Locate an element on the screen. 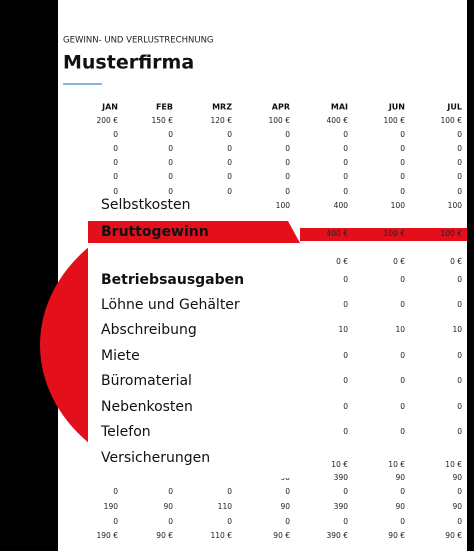  row-label: Selbstkosten is located at coordinates (146, 205).